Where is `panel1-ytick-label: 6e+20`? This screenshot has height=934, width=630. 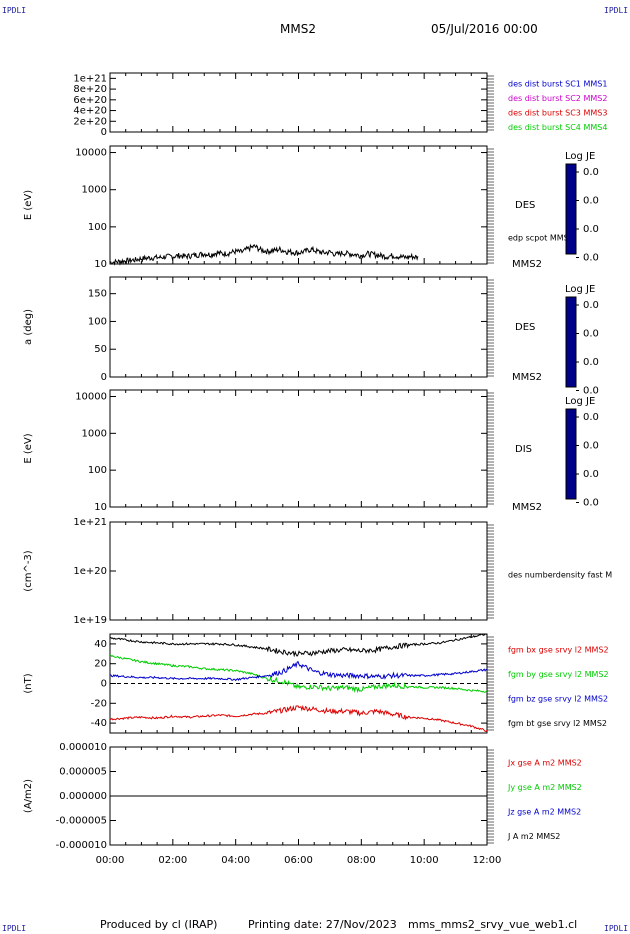
panel1-ytick-label: 6e+20 is located at coordinates (90, 100).